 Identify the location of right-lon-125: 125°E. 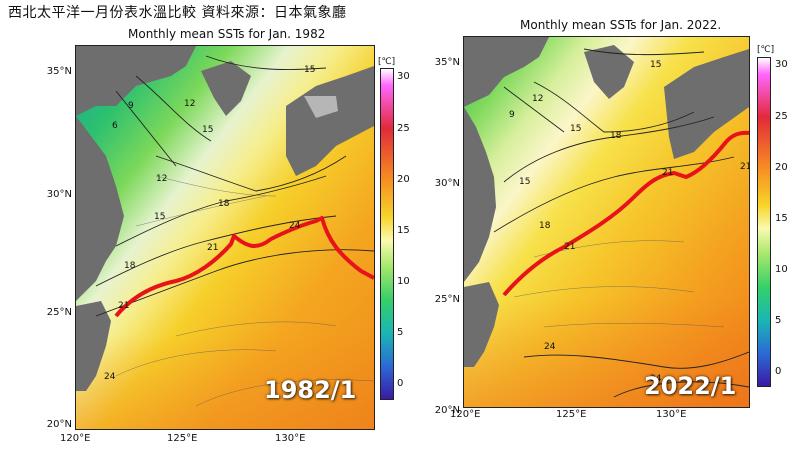
(571, 414).